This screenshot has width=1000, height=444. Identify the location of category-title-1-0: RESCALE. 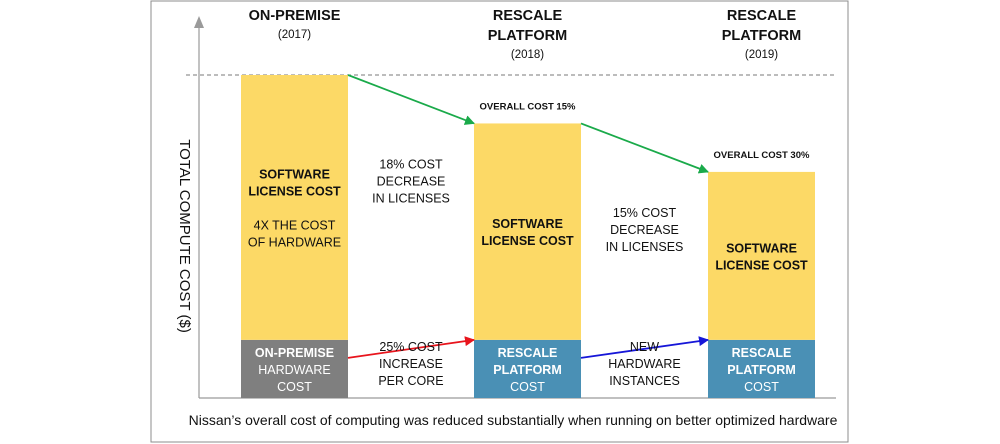
(528, 16).